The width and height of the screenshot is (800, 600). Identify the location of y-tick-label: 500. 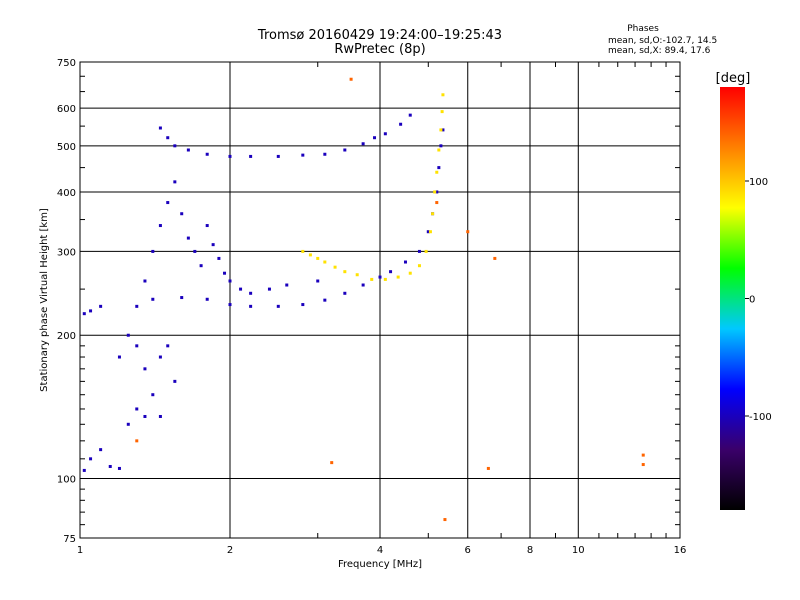
(66, 147).